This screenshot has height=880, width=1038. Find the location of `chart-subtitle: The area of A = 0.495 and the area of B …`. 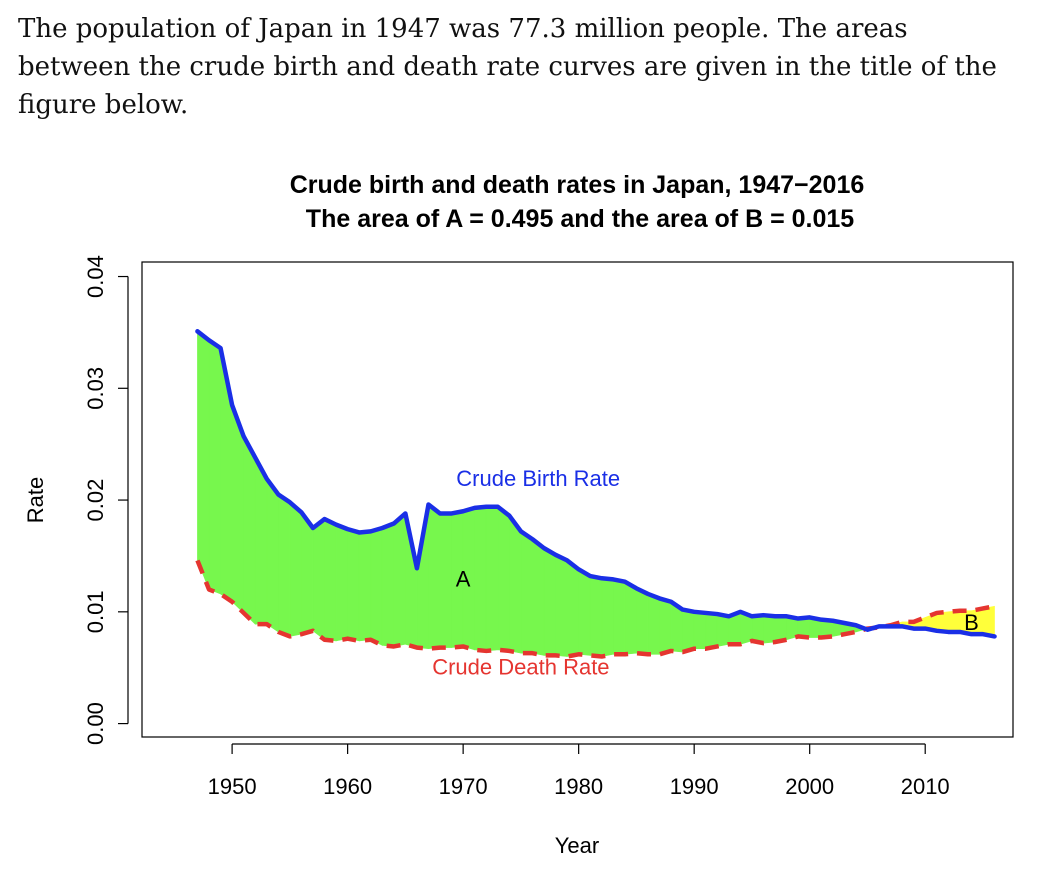

chart-subtitle: The area of A = 0.495 and the area of B … is located at coordinates (580, 219).